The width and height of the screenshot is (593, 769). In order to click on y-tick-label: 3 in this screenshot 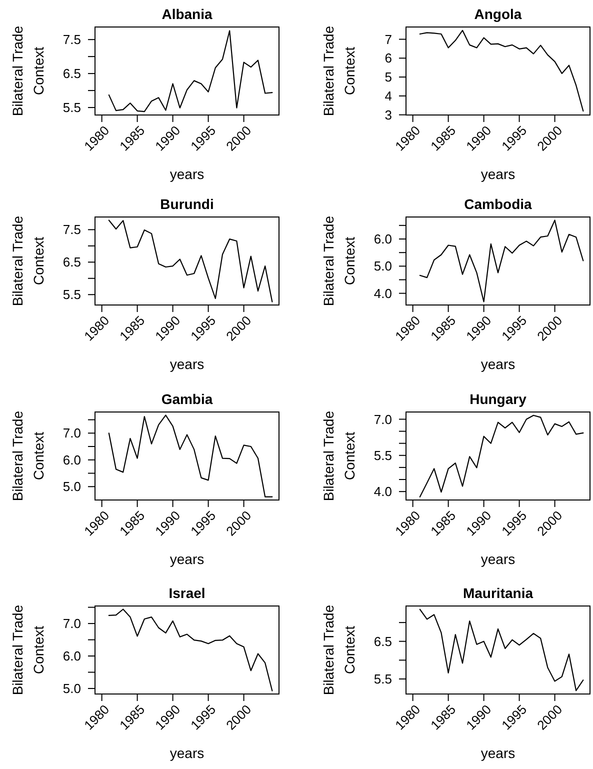, I will do `click(388, 114)`.